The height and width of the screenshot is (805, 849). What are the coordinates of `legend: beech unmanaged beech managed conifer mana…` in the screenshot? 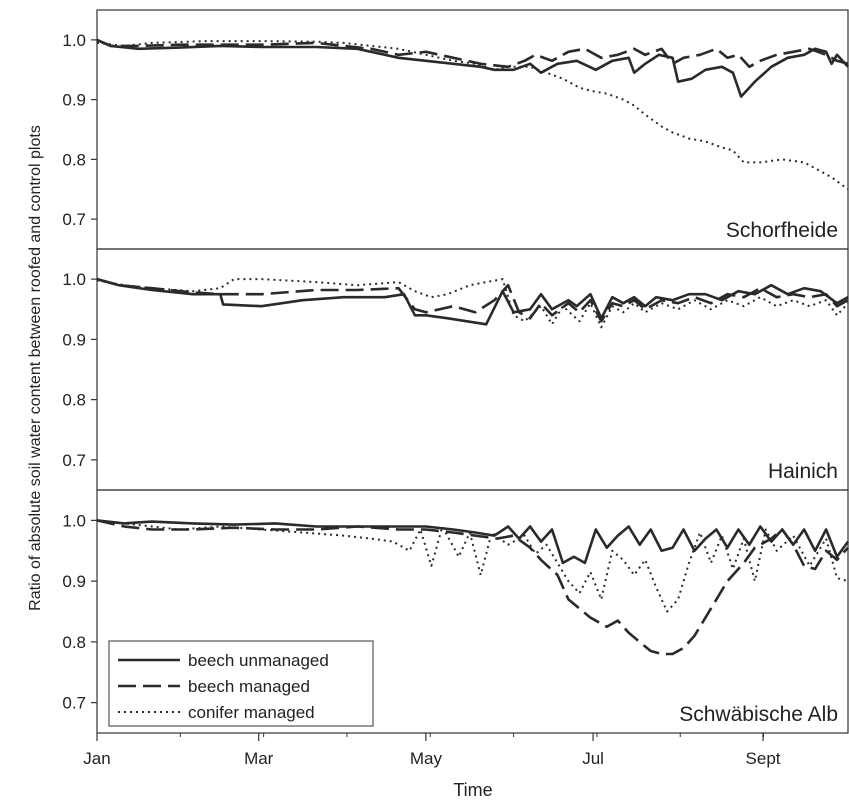 It's located at (241, 683).